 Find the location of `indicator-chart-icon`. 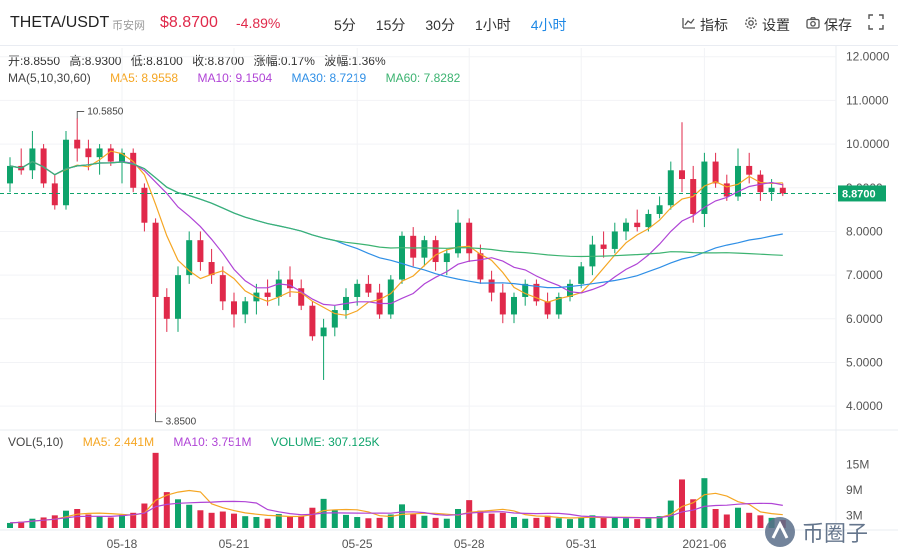

indicator-chart-icon is located at coordinates (689, 24).